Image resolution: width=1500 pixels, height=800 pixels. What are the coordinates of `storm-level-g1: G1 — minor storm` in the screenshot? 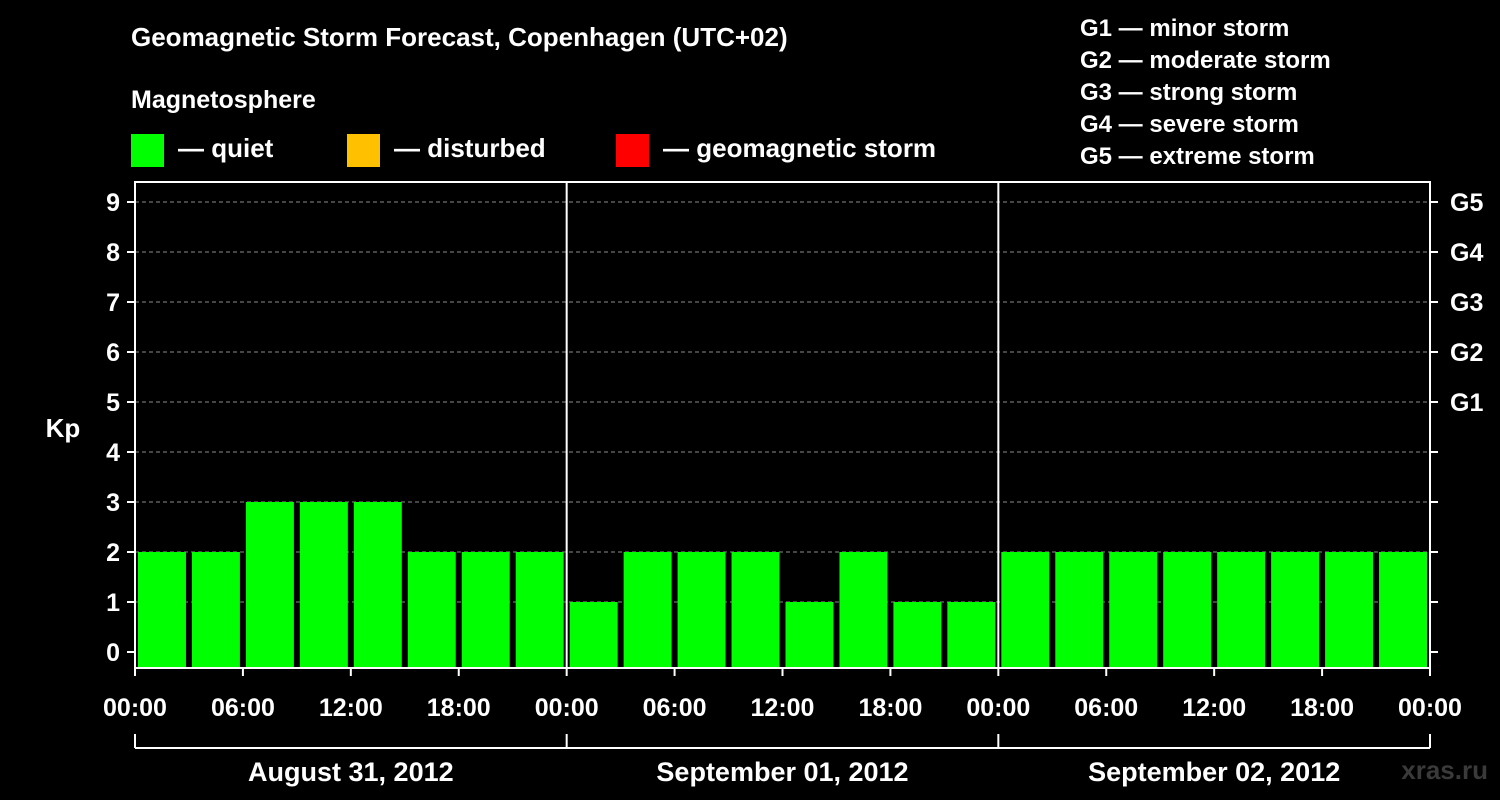 It's located at (1185, 28).